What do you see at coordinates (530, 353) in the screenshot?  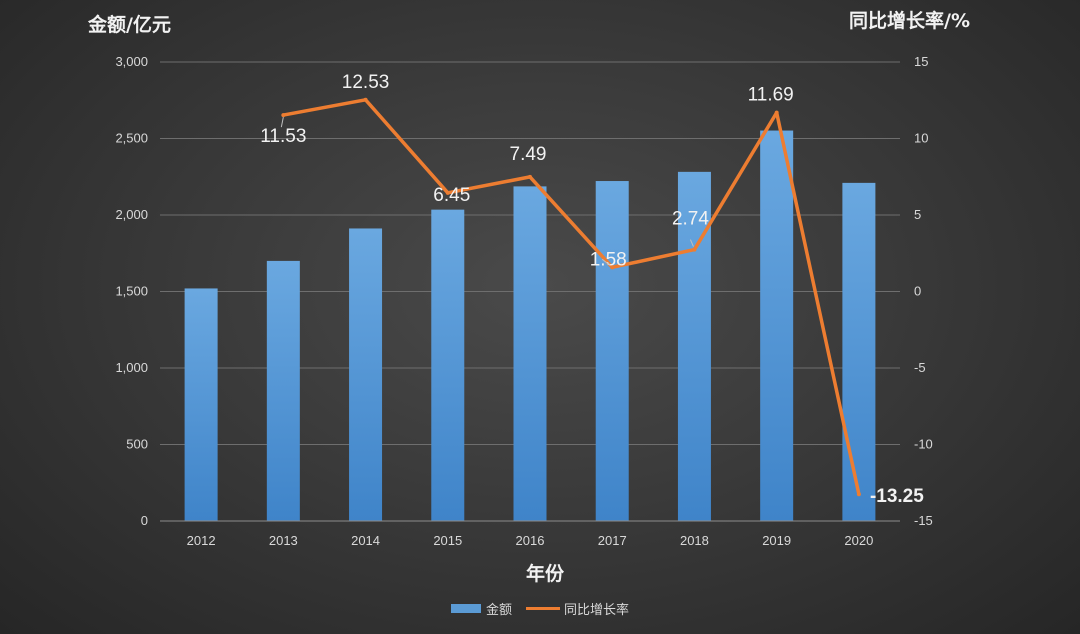 I see `bar-2016` at bounding box center [530, 353].